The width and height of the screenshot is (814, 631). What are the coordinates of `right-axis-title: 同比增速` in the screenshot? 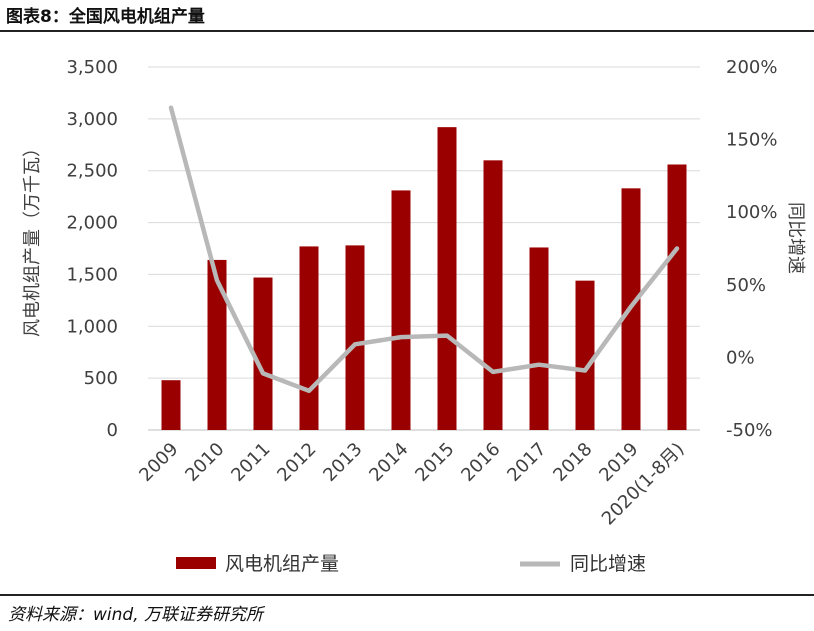 It's located at (795, 238).